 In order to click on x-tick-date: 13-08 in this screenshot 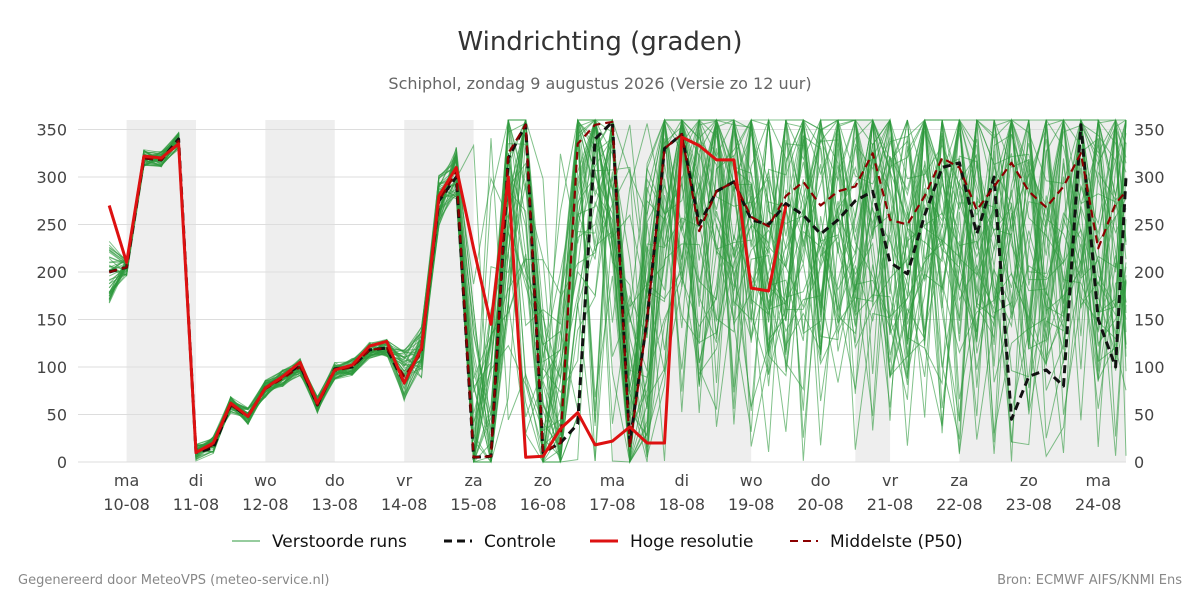, I will do `click(335, 504)`.